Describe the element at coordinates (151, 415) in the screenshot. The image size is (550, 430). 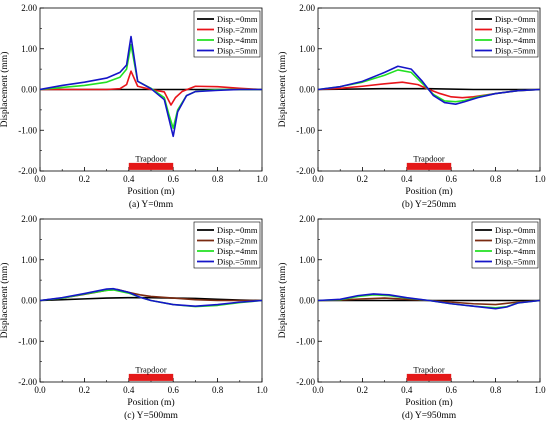
I see `panel-caption: (c) Y=500mm` at that location.